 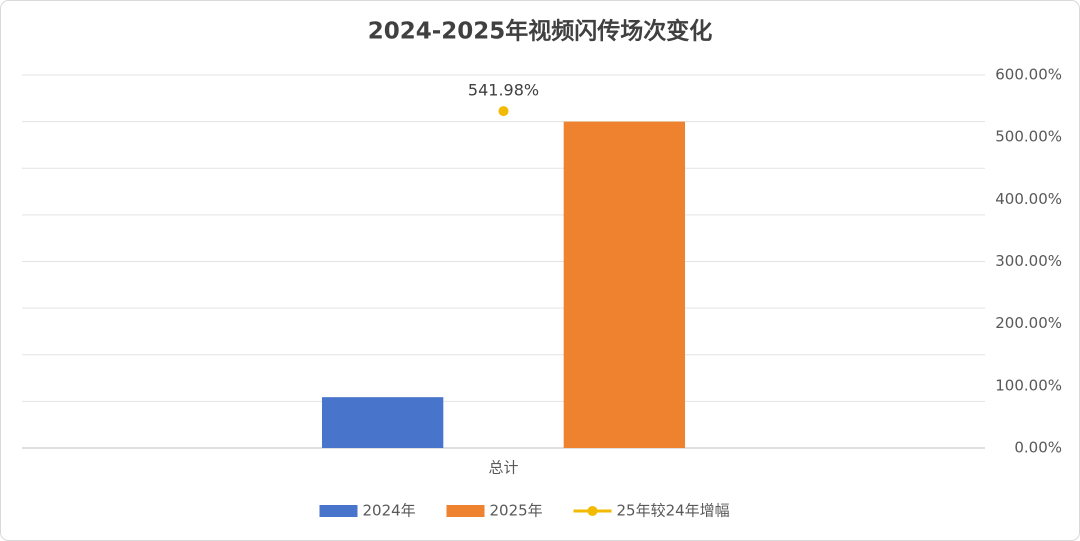 I want to click on y2-tick-label: 0.00%, so click(x=1038, y=448).